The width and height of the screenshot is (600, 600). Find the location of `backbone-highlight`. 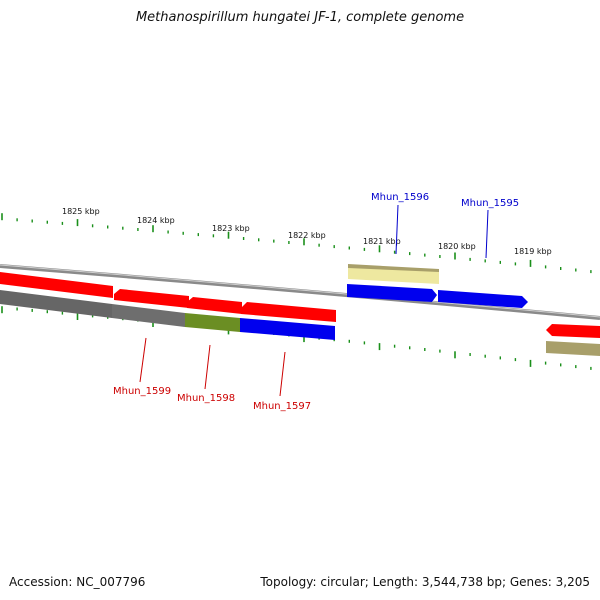

backbone-highlight is located at coordinates (300, 291).